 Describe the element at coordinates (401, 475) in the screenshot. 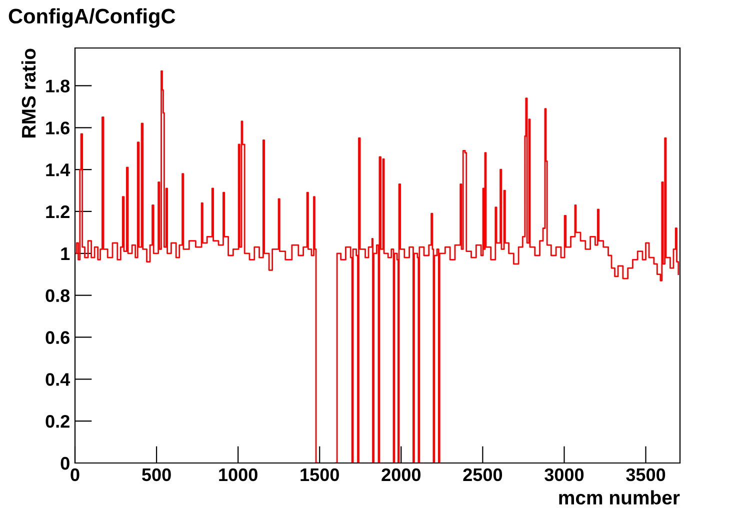

I see `x-tick-label: 2000` at that location.